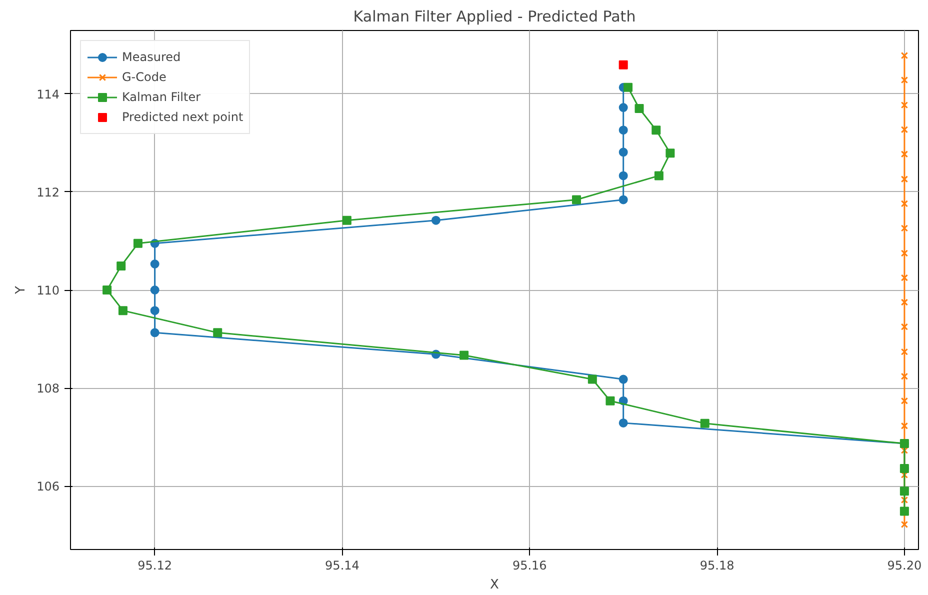 The height and width of the screenshot is (595, 928). What do you see at coordinates (342, 565) in the screenshot?
I see `x-tick-label: 95.14` at bounding box center [342, 565].